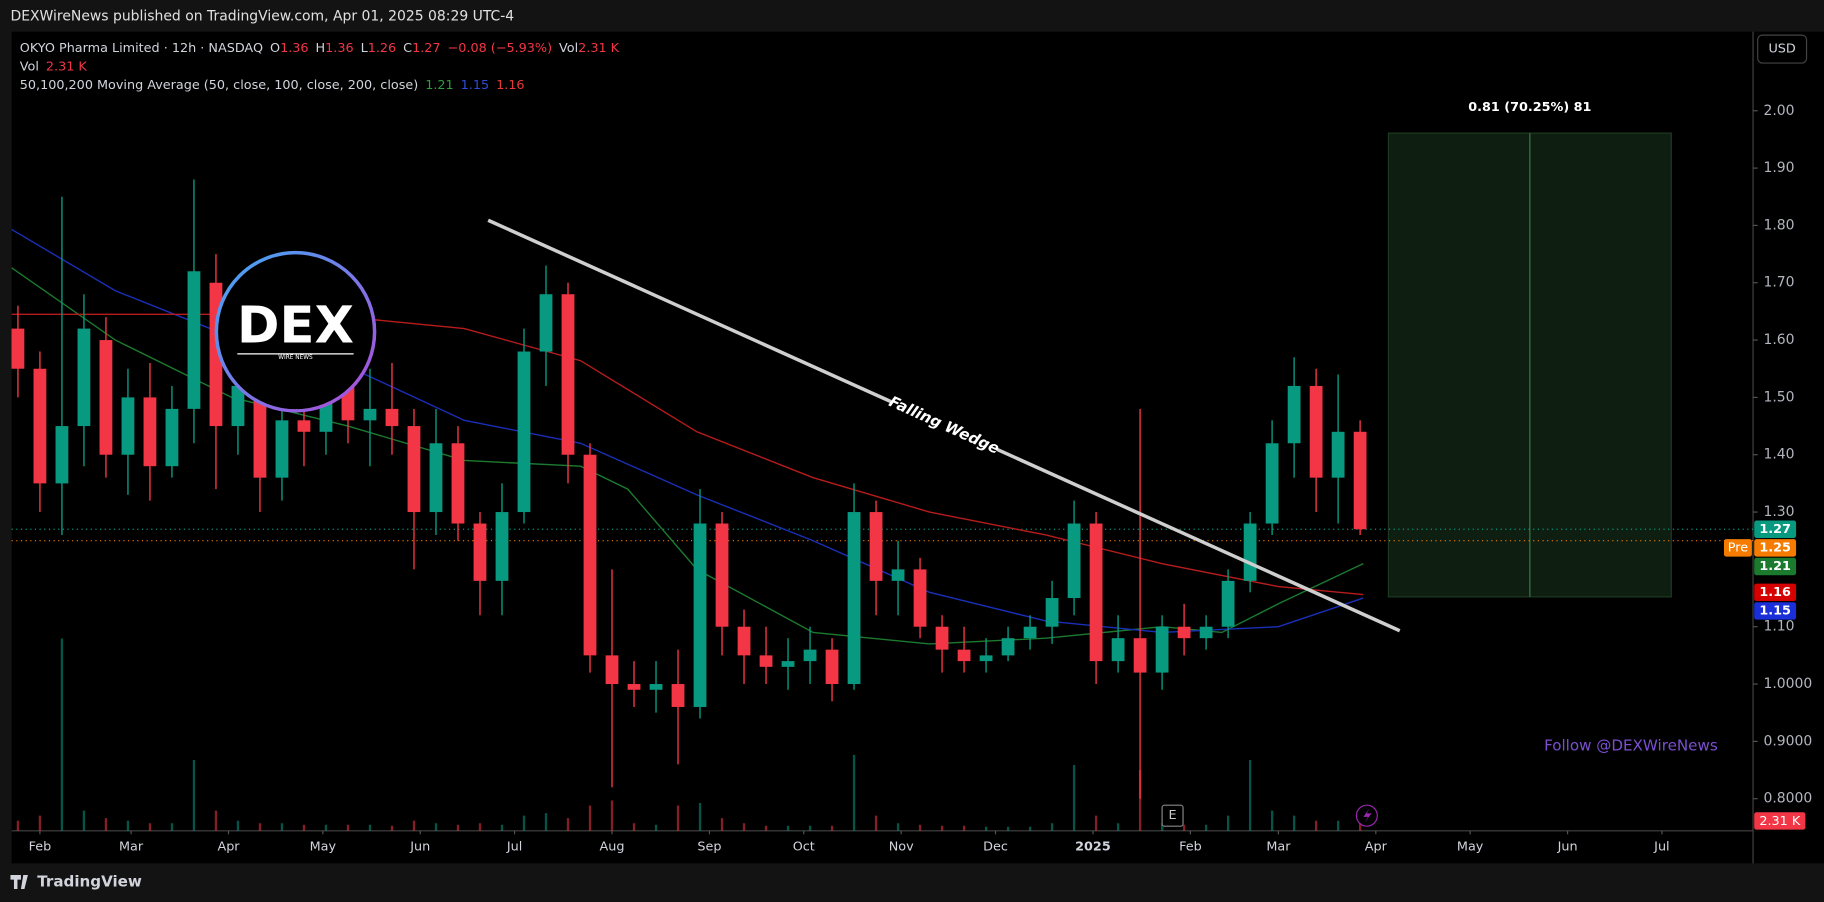  I want to click on y-tick-label: 1.10, so click(1779, 627).